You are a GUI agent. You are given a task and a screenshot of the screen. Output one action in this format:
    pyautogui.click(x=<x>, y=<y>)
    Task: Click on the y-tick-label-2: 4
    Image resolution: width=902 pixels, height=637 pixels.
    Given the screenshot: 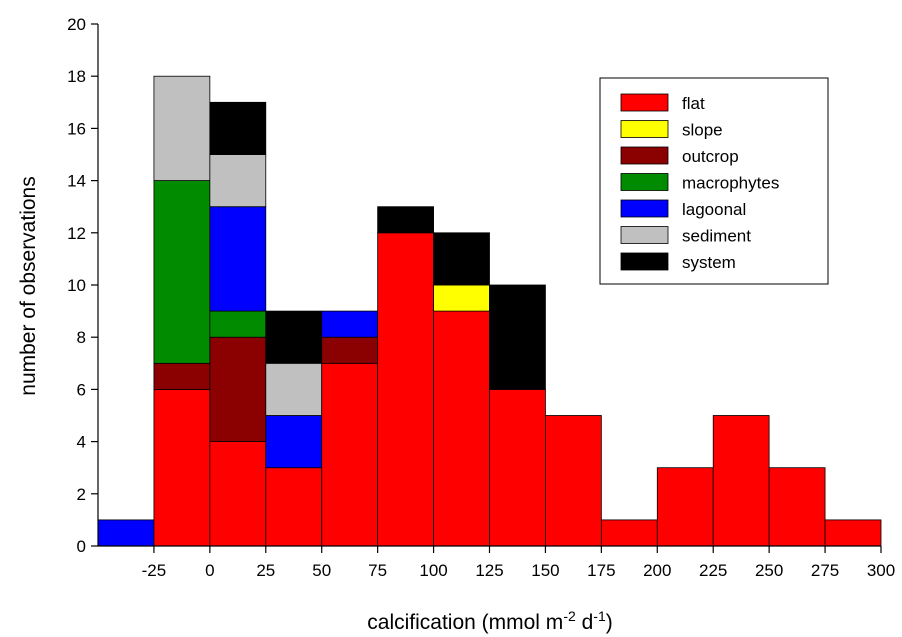 What is the action you would take?
    pyautogui.click(x=81, y=442)
    